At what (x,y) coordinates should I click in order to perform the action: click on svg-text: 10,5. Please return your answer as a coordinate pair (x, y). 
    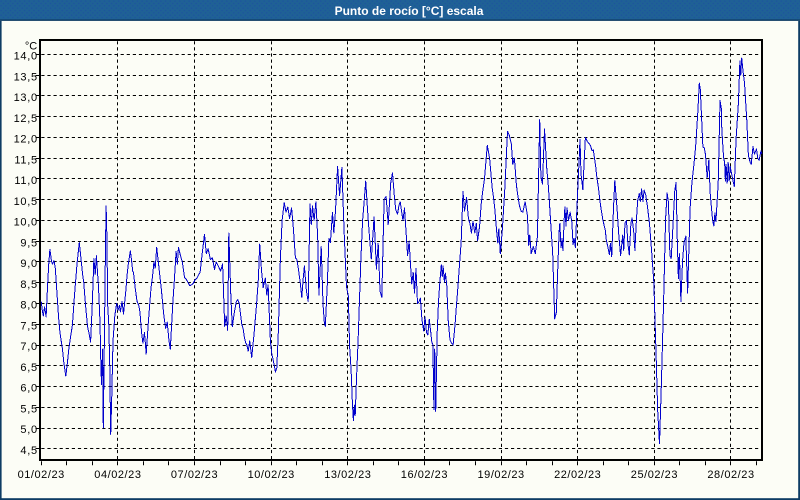
    Looking at the image, I should click on (26, 202).